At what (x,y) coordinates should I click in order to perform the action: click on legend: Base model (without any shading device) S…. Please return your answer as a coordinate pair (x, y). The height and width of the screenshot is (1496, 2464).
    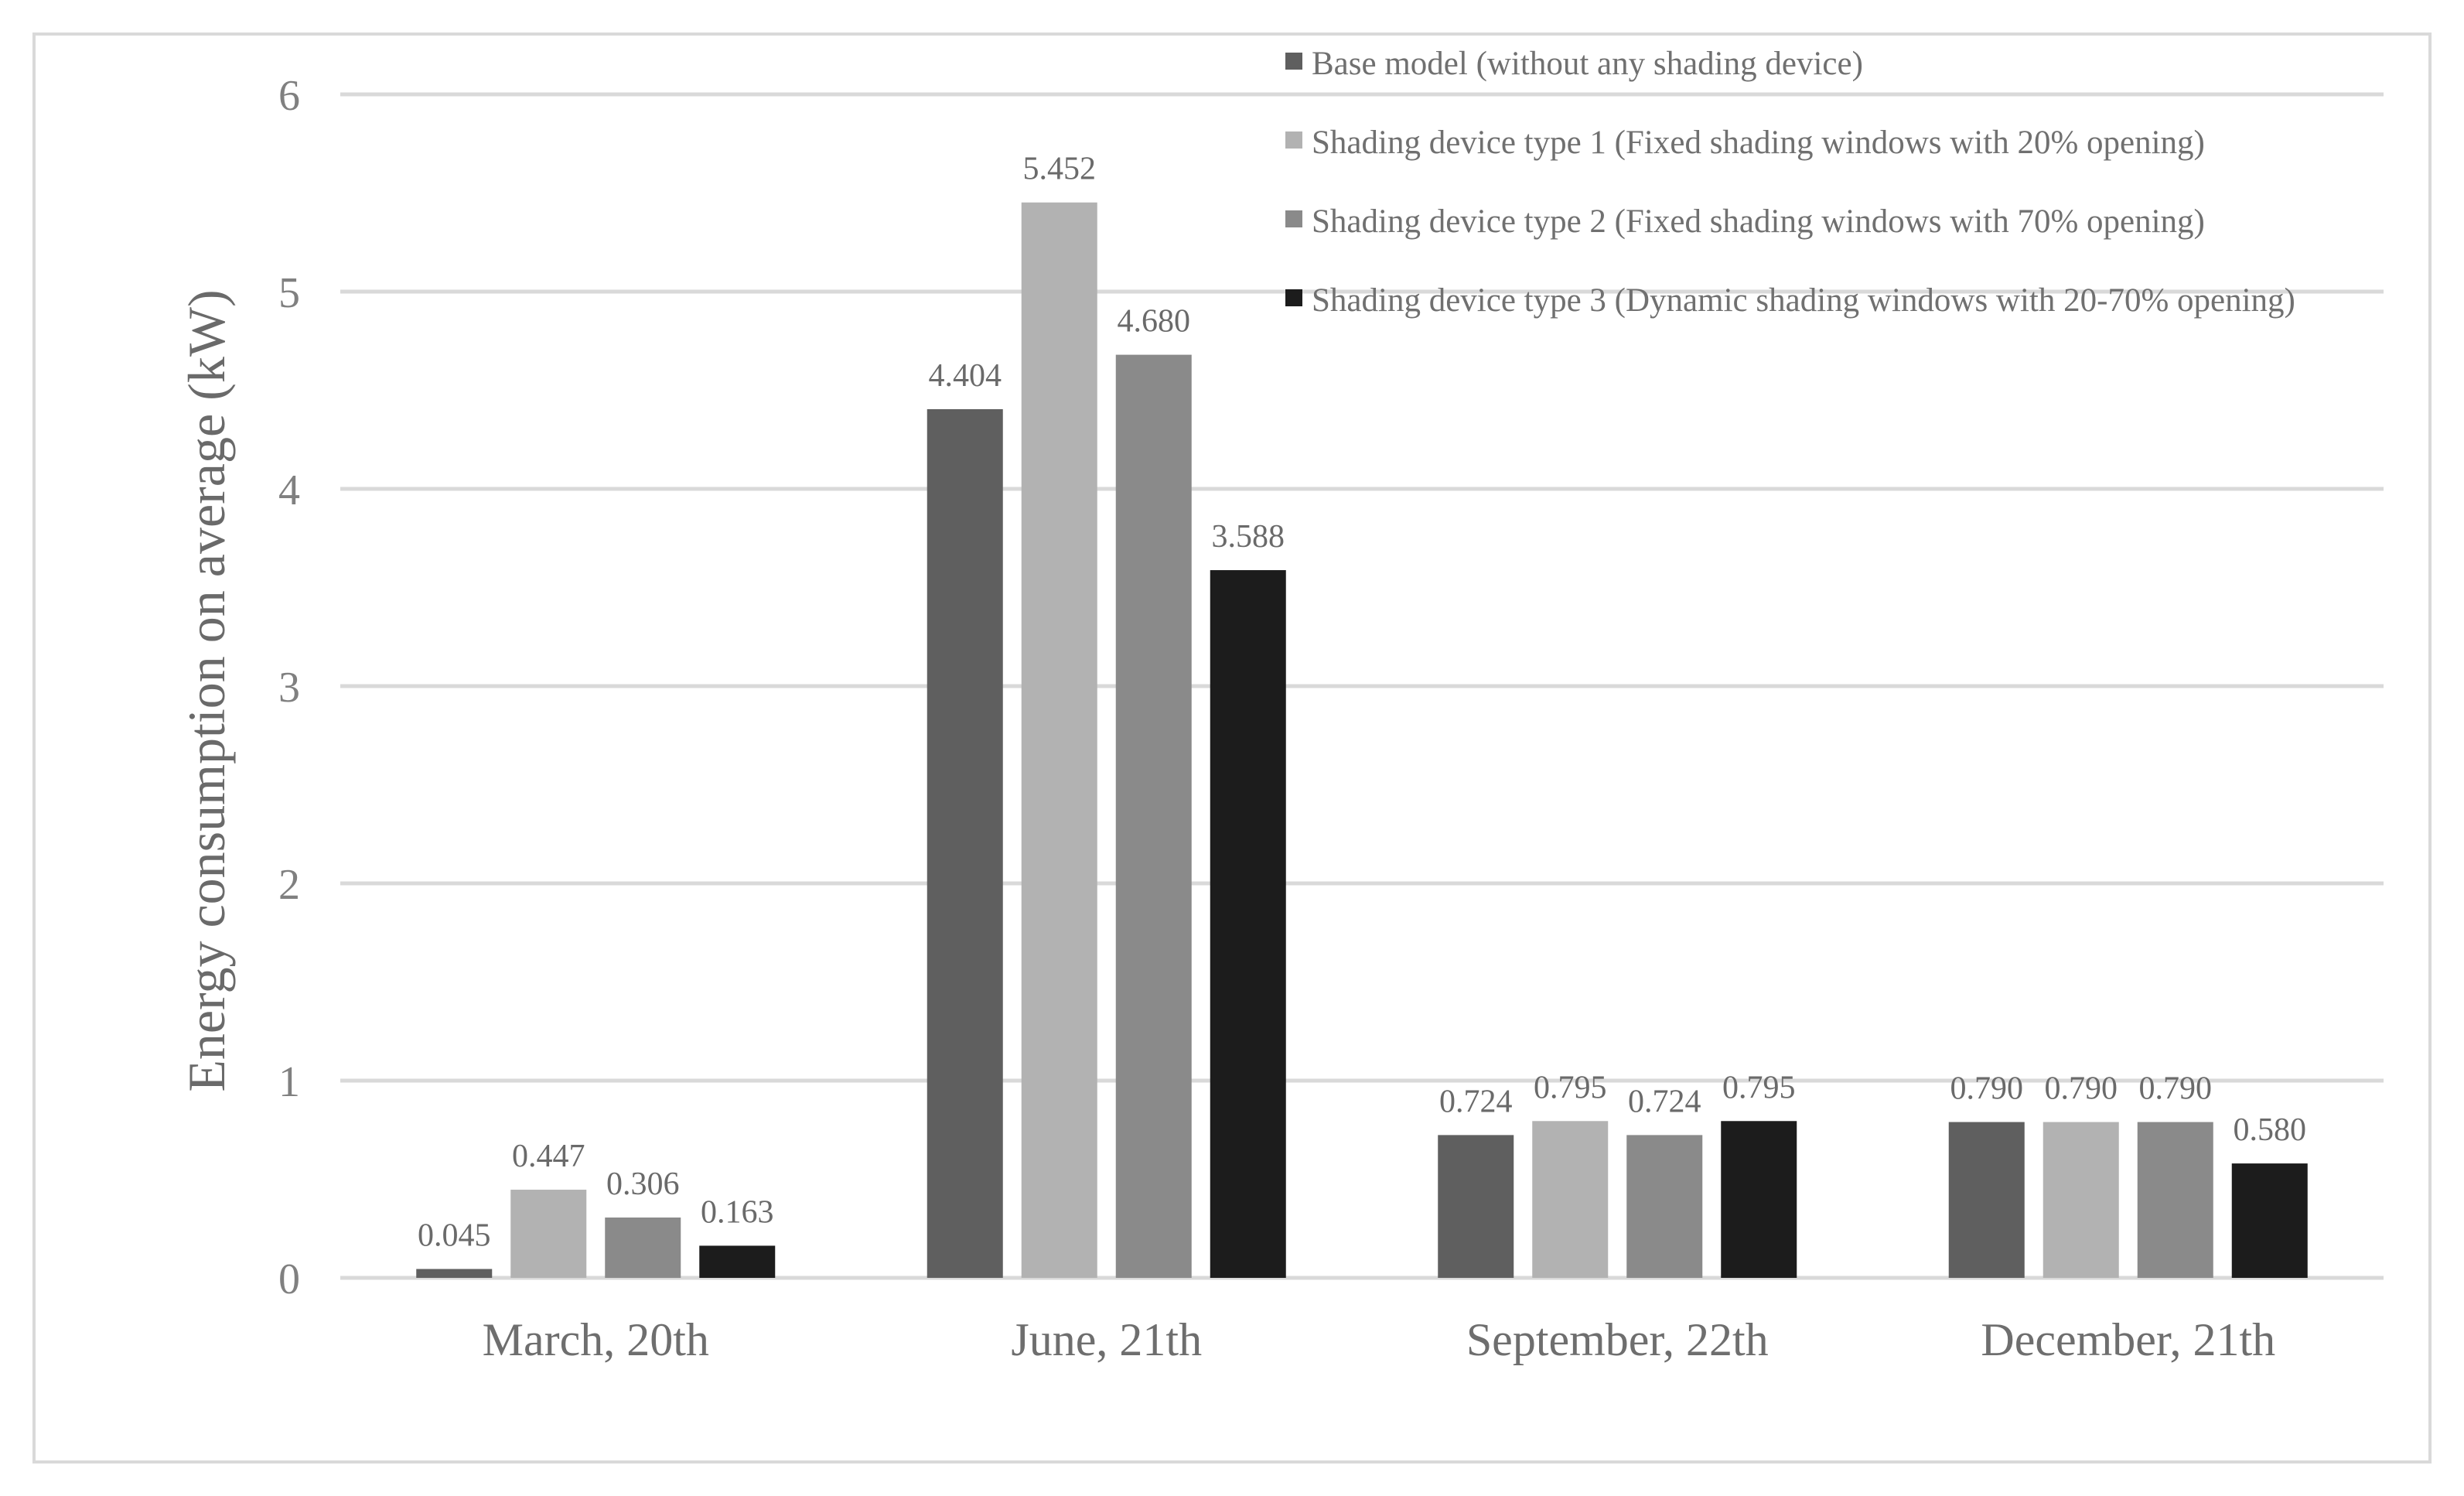
    Looking at the image, I should click on (1790, 182).